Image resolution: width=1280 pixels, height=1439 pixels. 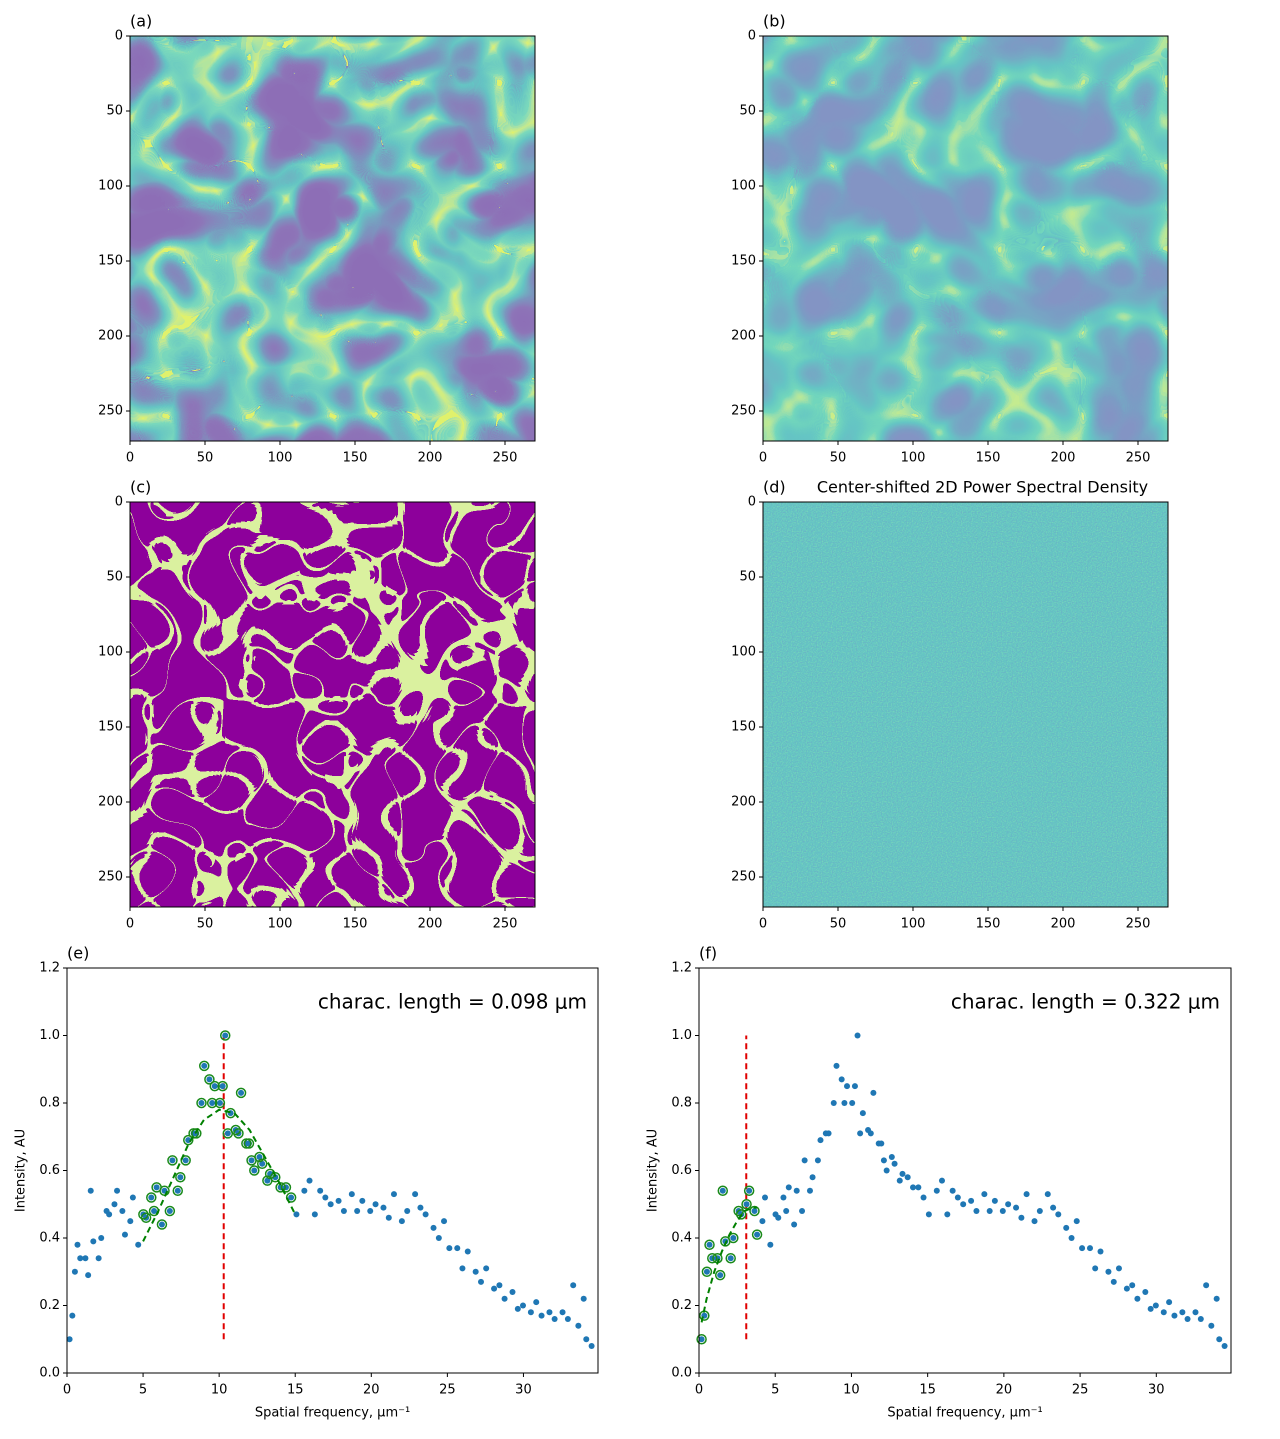 What do you see at coordinates (110, 727) in the screenshot?
I see `y-tick-label: 150` at bounding box center [110, 727].